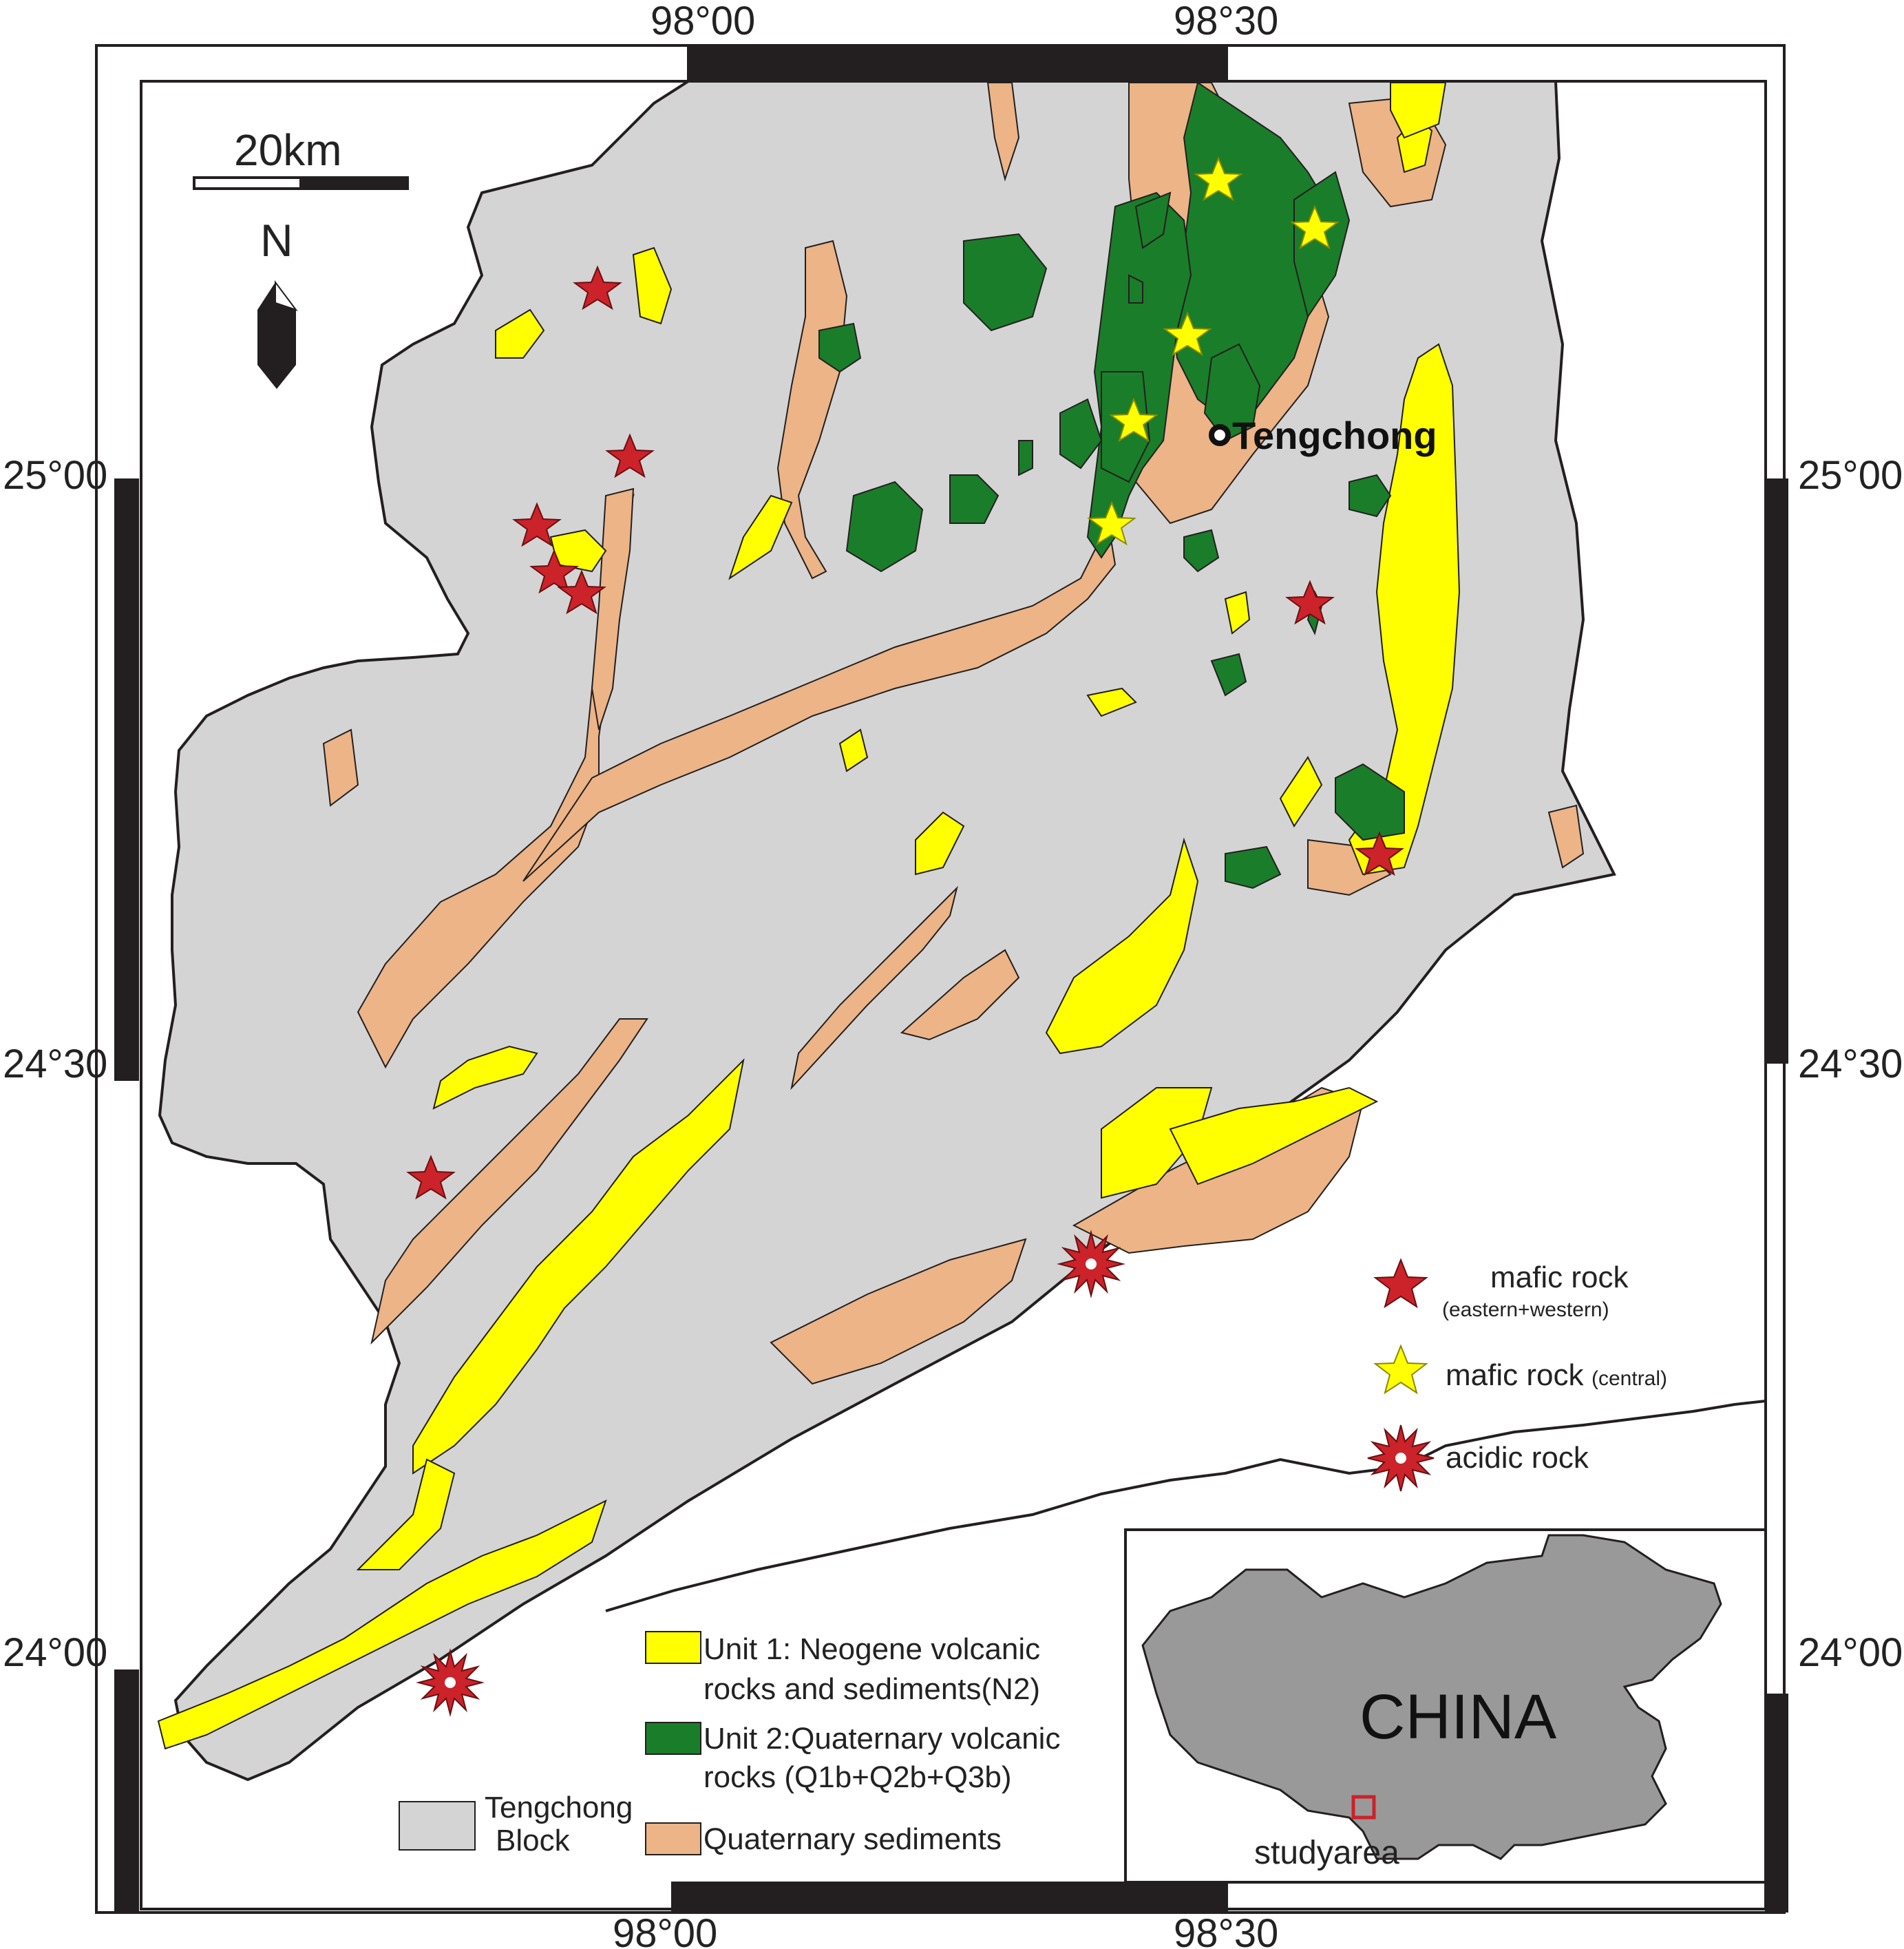 Image resolution: width=1904 pixels, height=1949 pixels. Describe the element at coordinates (1559, 1278) in the screenshot. I see `legend-mafic-ew-line1: mafic rock` at that location.